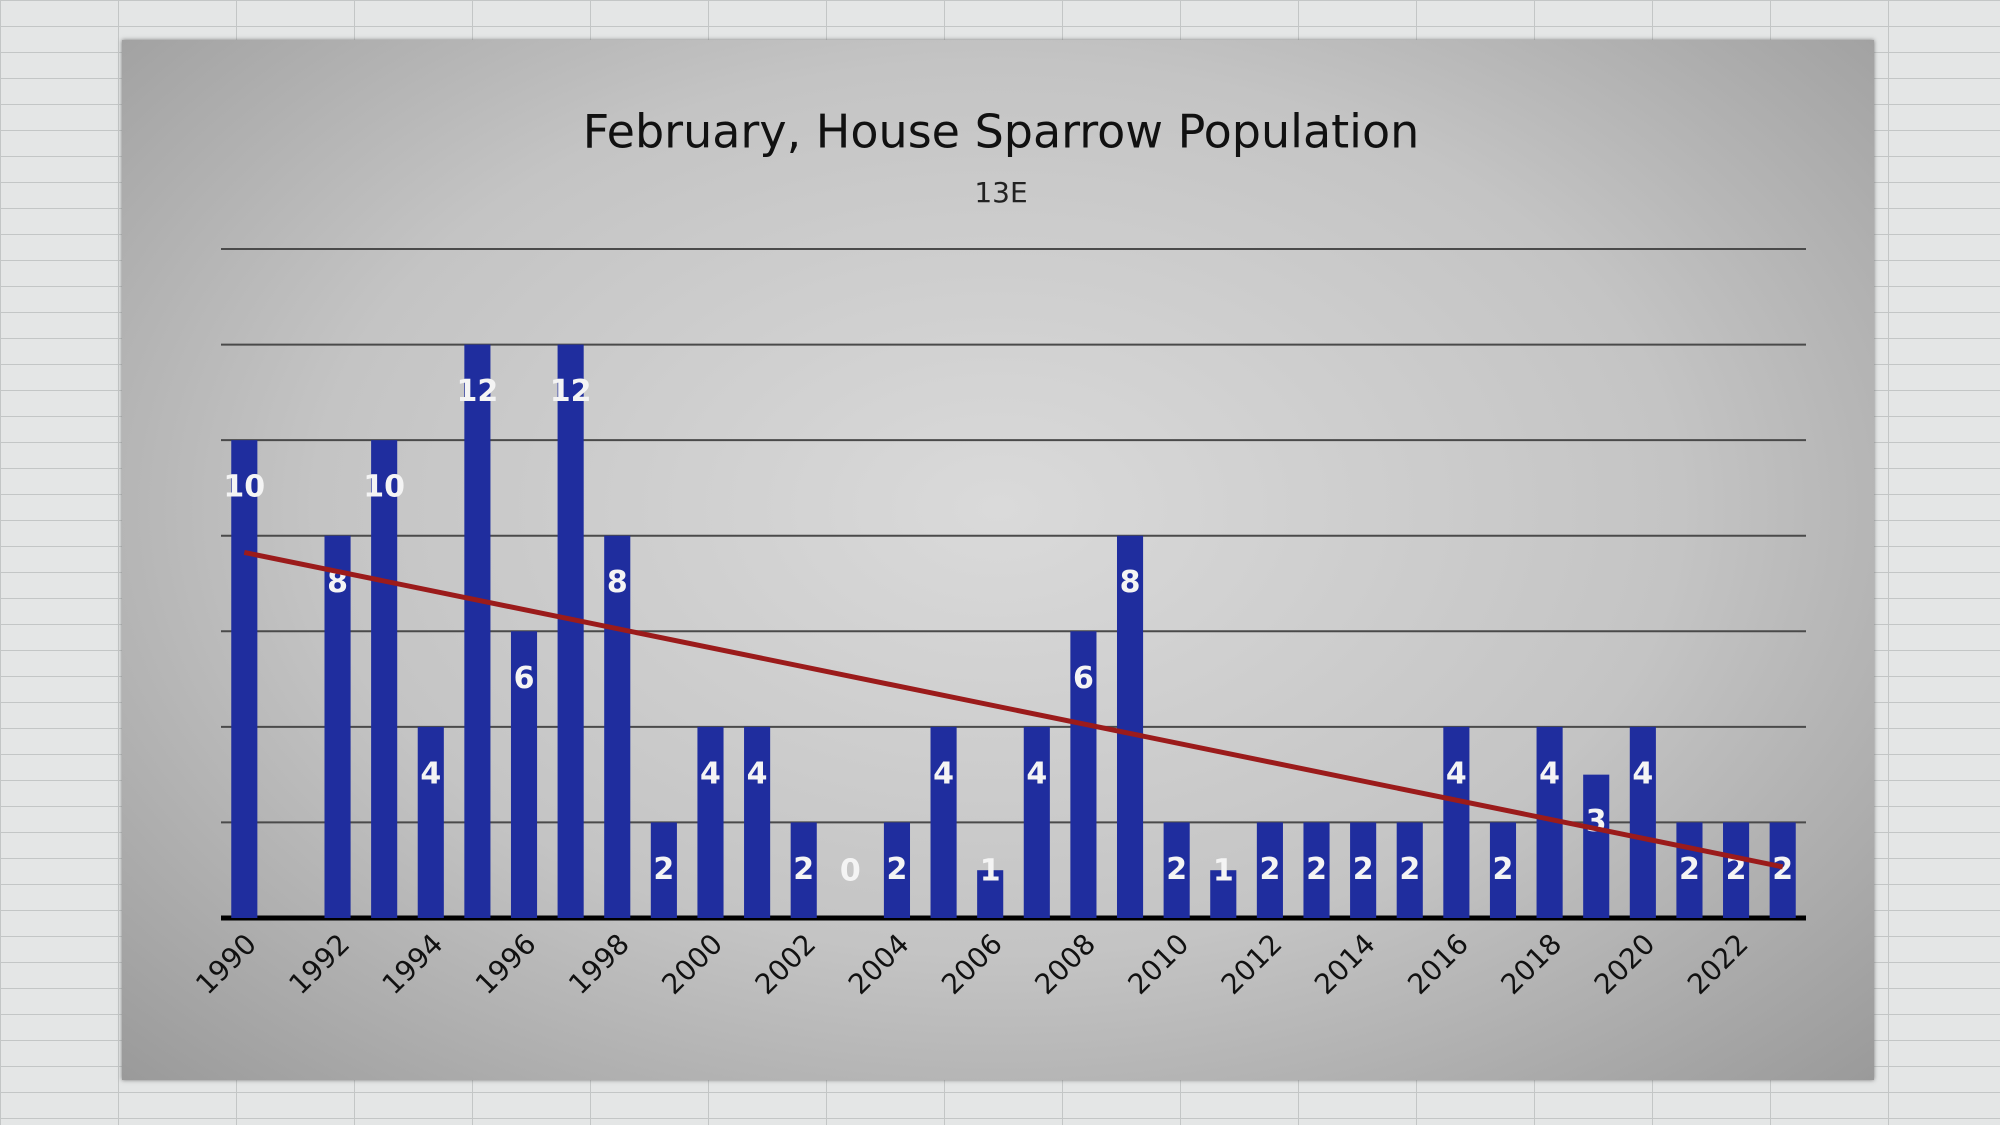 Image resolution: width=2000 pixels, height=1125 pixels. What do you see at coordinates (1345, 964) in the screenshot?
I see `x-tick-label: 2014` at bounding box center [1345, 964].